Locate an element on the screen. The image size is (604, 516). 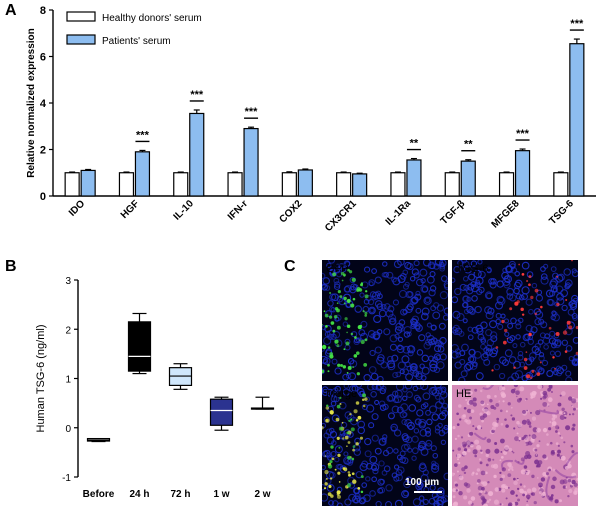
x-tick-label: MFGE8 is located at coordinates (506, 214).